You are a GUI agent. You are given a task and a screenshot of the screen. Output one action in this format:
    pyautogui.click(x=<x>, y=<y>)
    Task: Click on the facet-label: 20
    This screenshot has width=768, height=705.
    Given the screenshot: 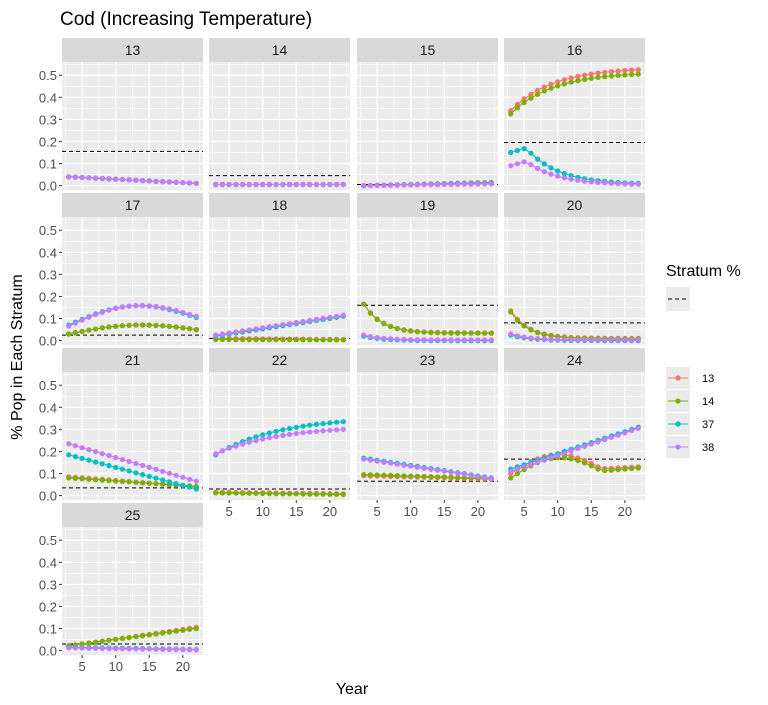 What is the action you would take?
    pyautogui.click(x=575, y=205)
    